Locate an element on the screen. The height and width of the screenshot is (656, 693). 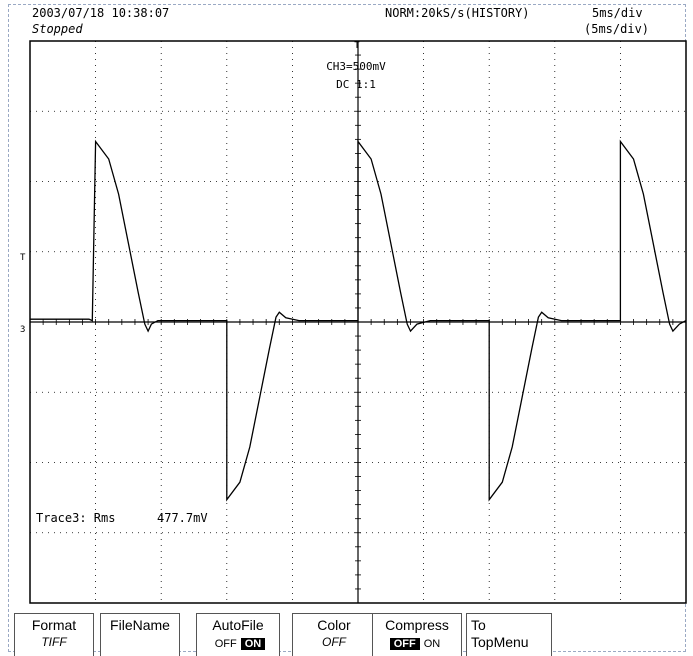
channel-coupling-label: DC 1:1 is located at coordinates (356, 84).